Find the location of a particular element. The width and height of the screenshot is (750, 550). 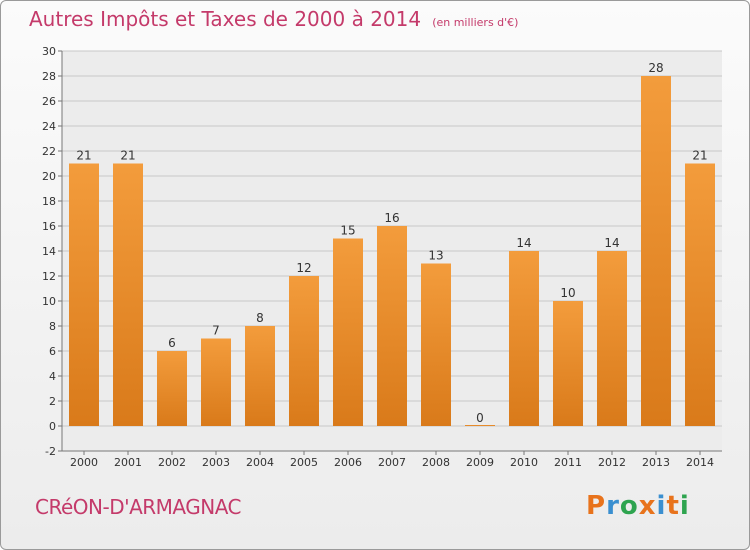

y-tick-label: 2 is located at coordinates (52, 401).